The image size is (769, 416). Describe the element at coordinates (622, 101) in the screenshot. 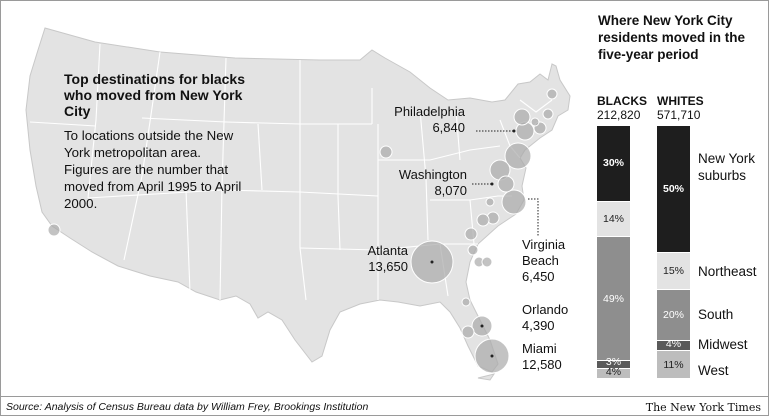

I see `series-name: BLACKS` at that location.